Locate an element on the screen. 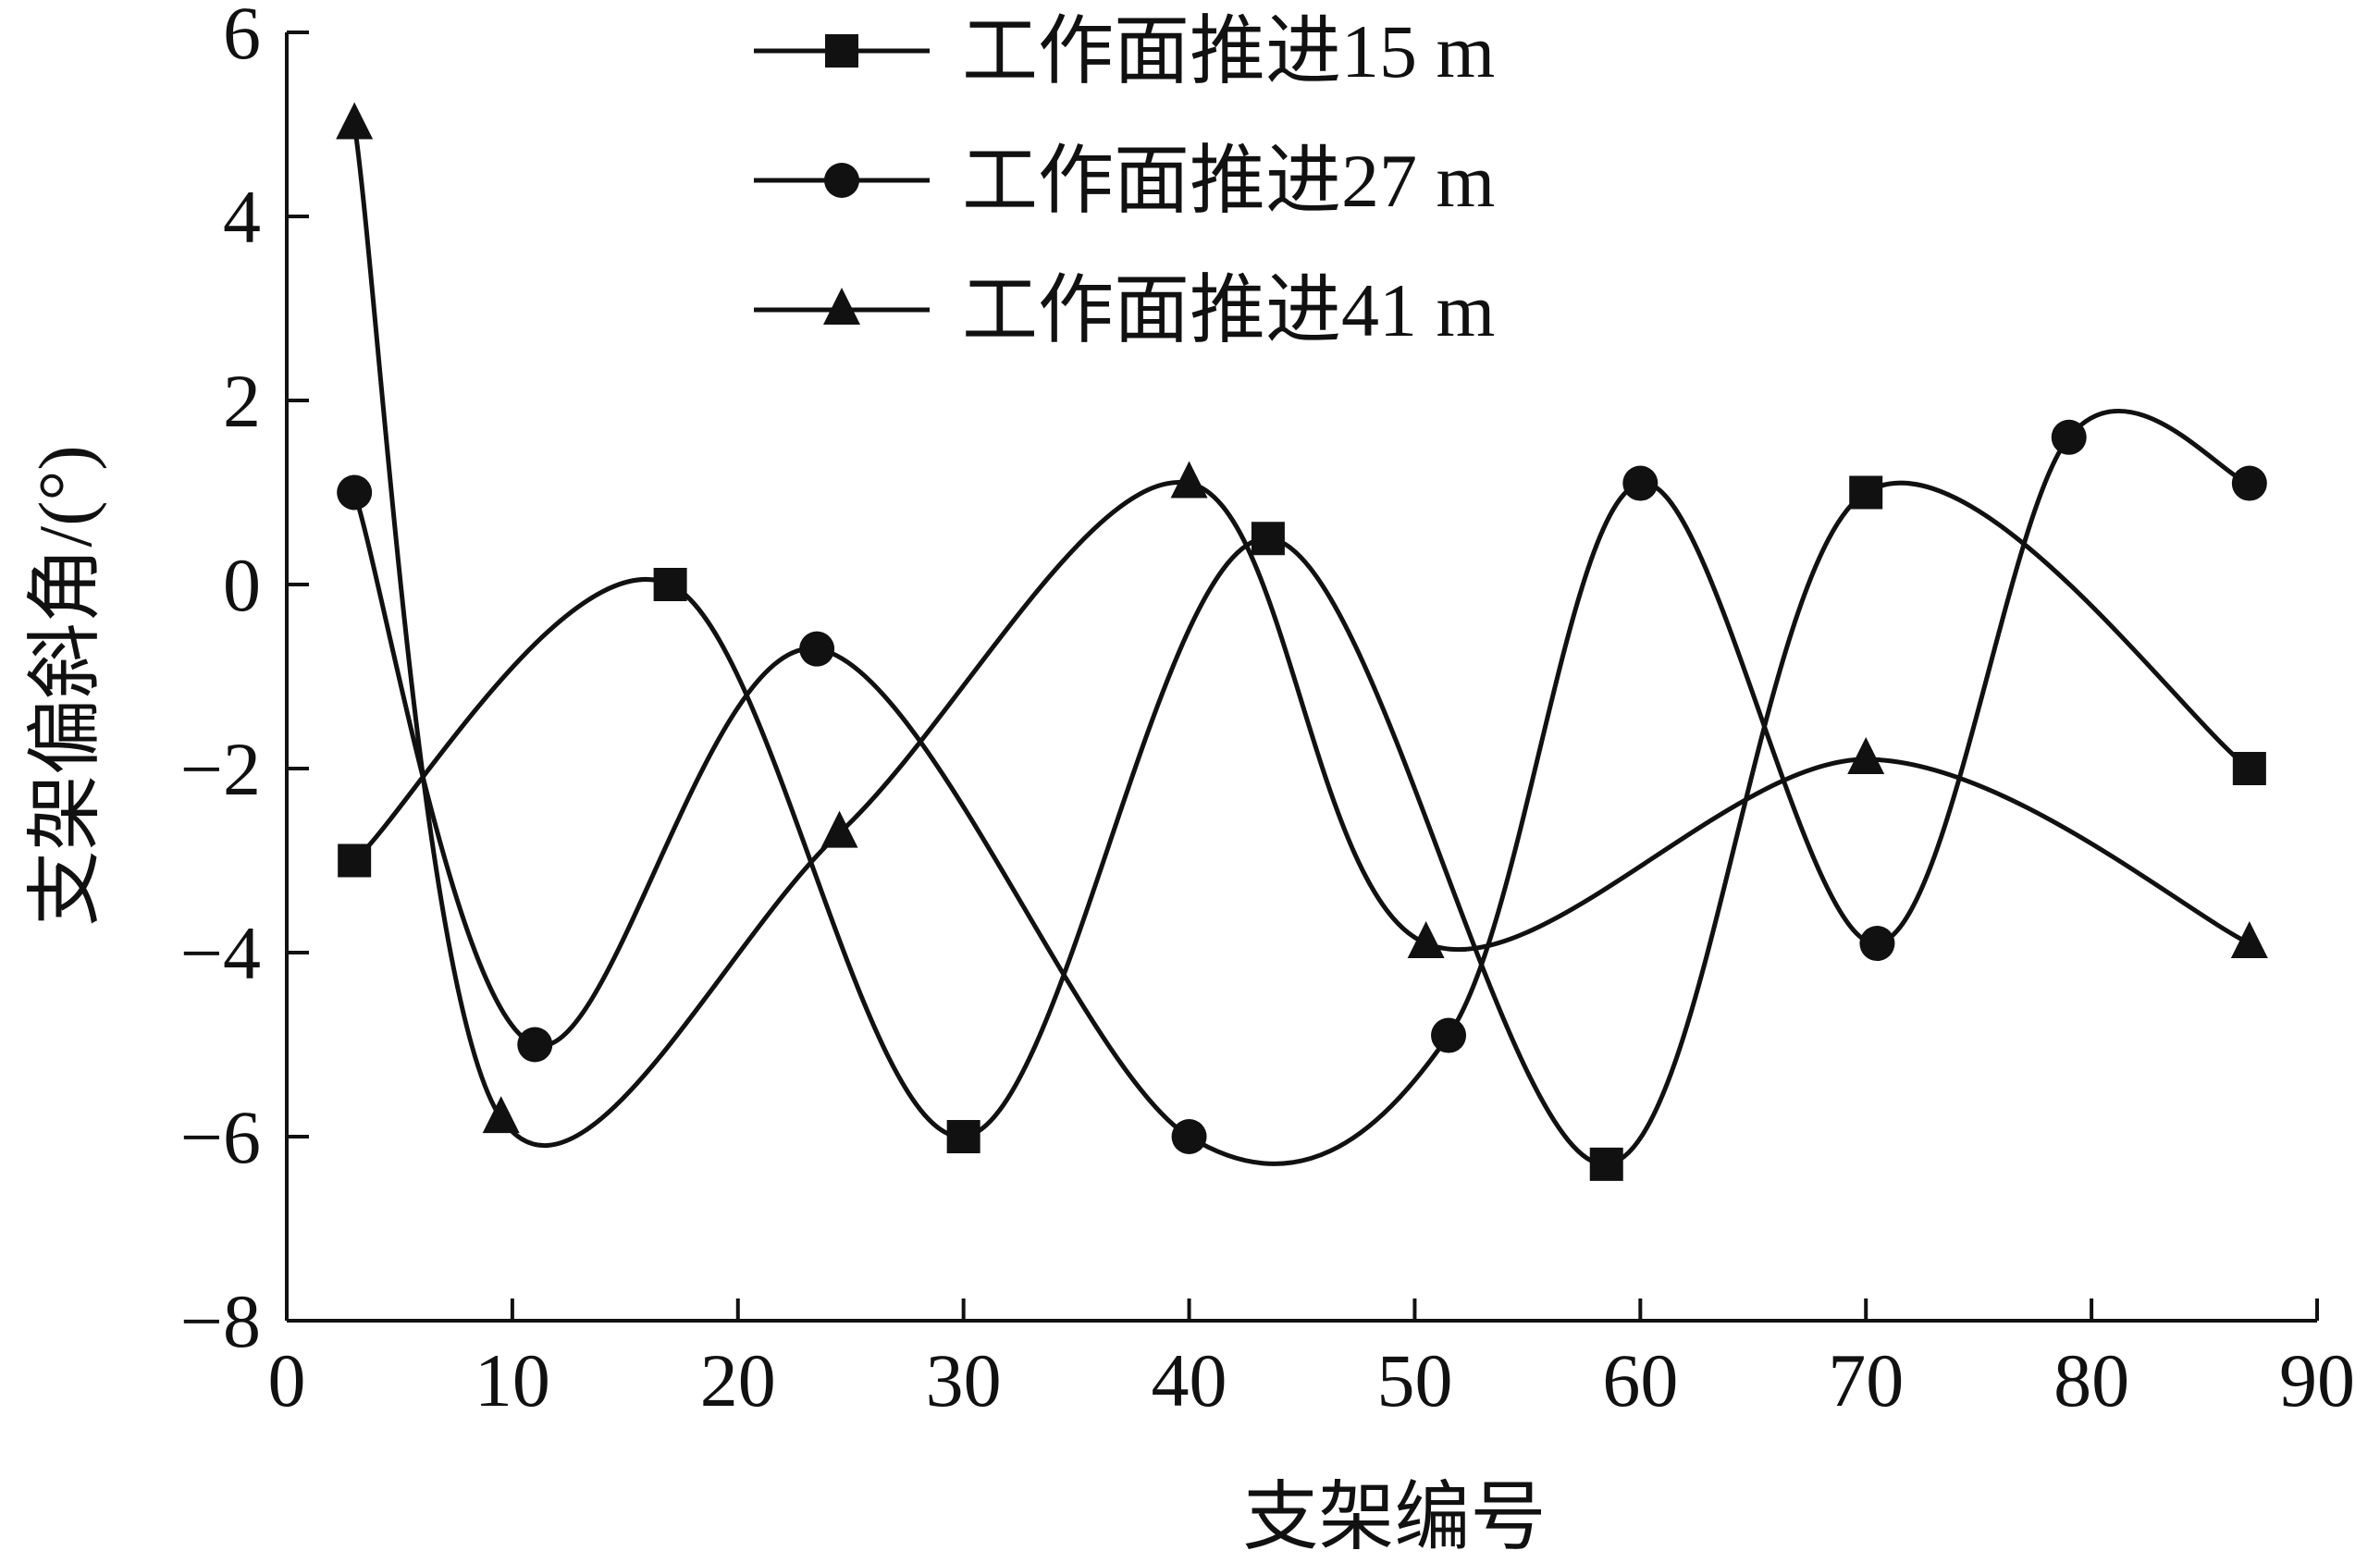 This screenshot has width=2380, height=1563. y-tick-label: 0 is located at coordinates (242, 585).